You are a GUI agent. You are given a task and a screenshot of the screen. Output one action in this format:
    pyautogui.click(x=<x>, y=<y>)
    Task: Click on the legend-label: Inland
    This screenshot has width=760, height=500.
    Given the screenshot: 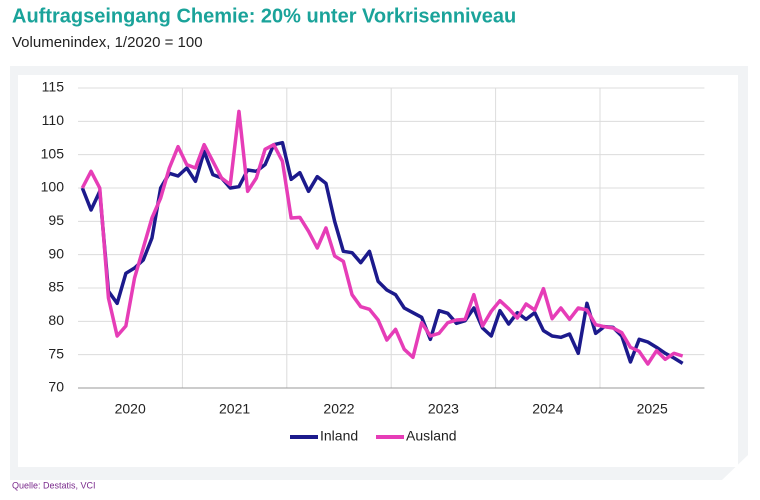 What is the action you would take?
    pyautogui.click(x=339, y=436)
    